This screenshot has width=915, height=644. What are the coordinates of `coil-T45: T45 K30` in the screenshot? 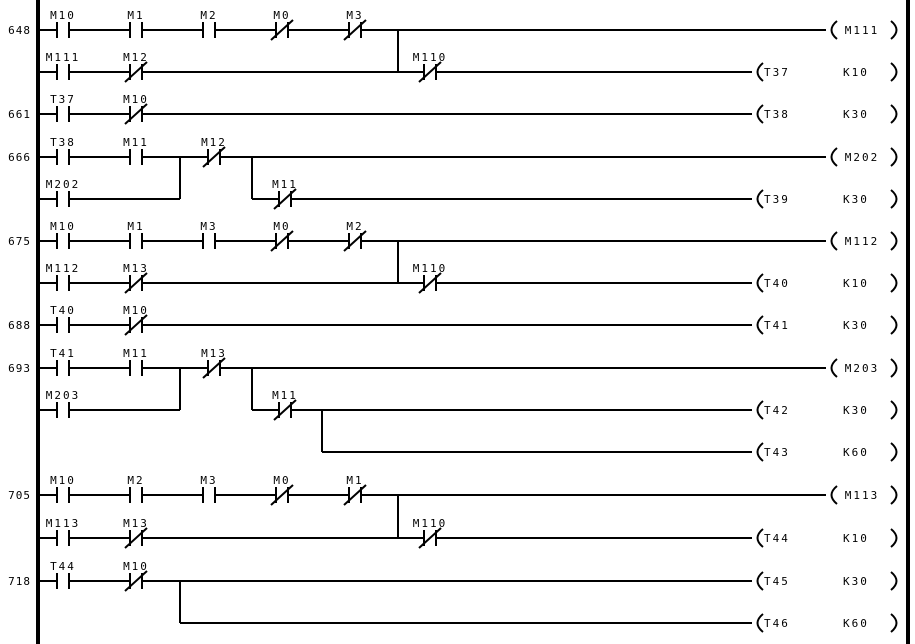 It's located at (827, 581).